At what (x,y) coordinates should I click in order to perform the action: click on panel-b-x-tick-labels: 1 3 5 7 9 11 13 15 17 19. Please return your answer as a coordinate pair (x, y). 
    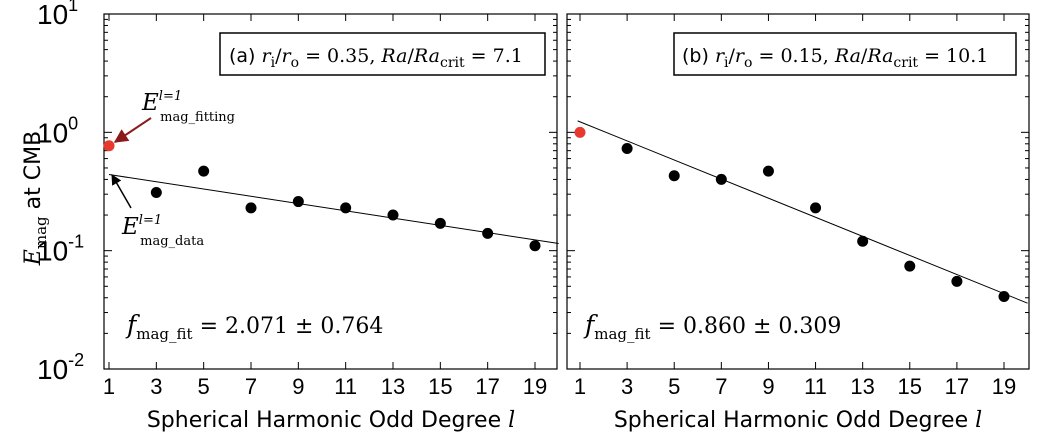
    Looking at the image, I should click on (795, 386).